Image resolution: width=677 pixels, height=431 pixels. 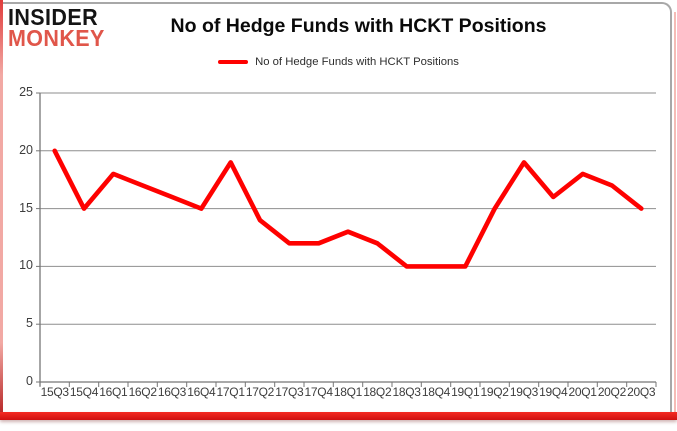 What do you see at coordinates (435, 392) in the screenshot?
I see `x-tick-label: 18Q4` at bounding box center [435, 392].